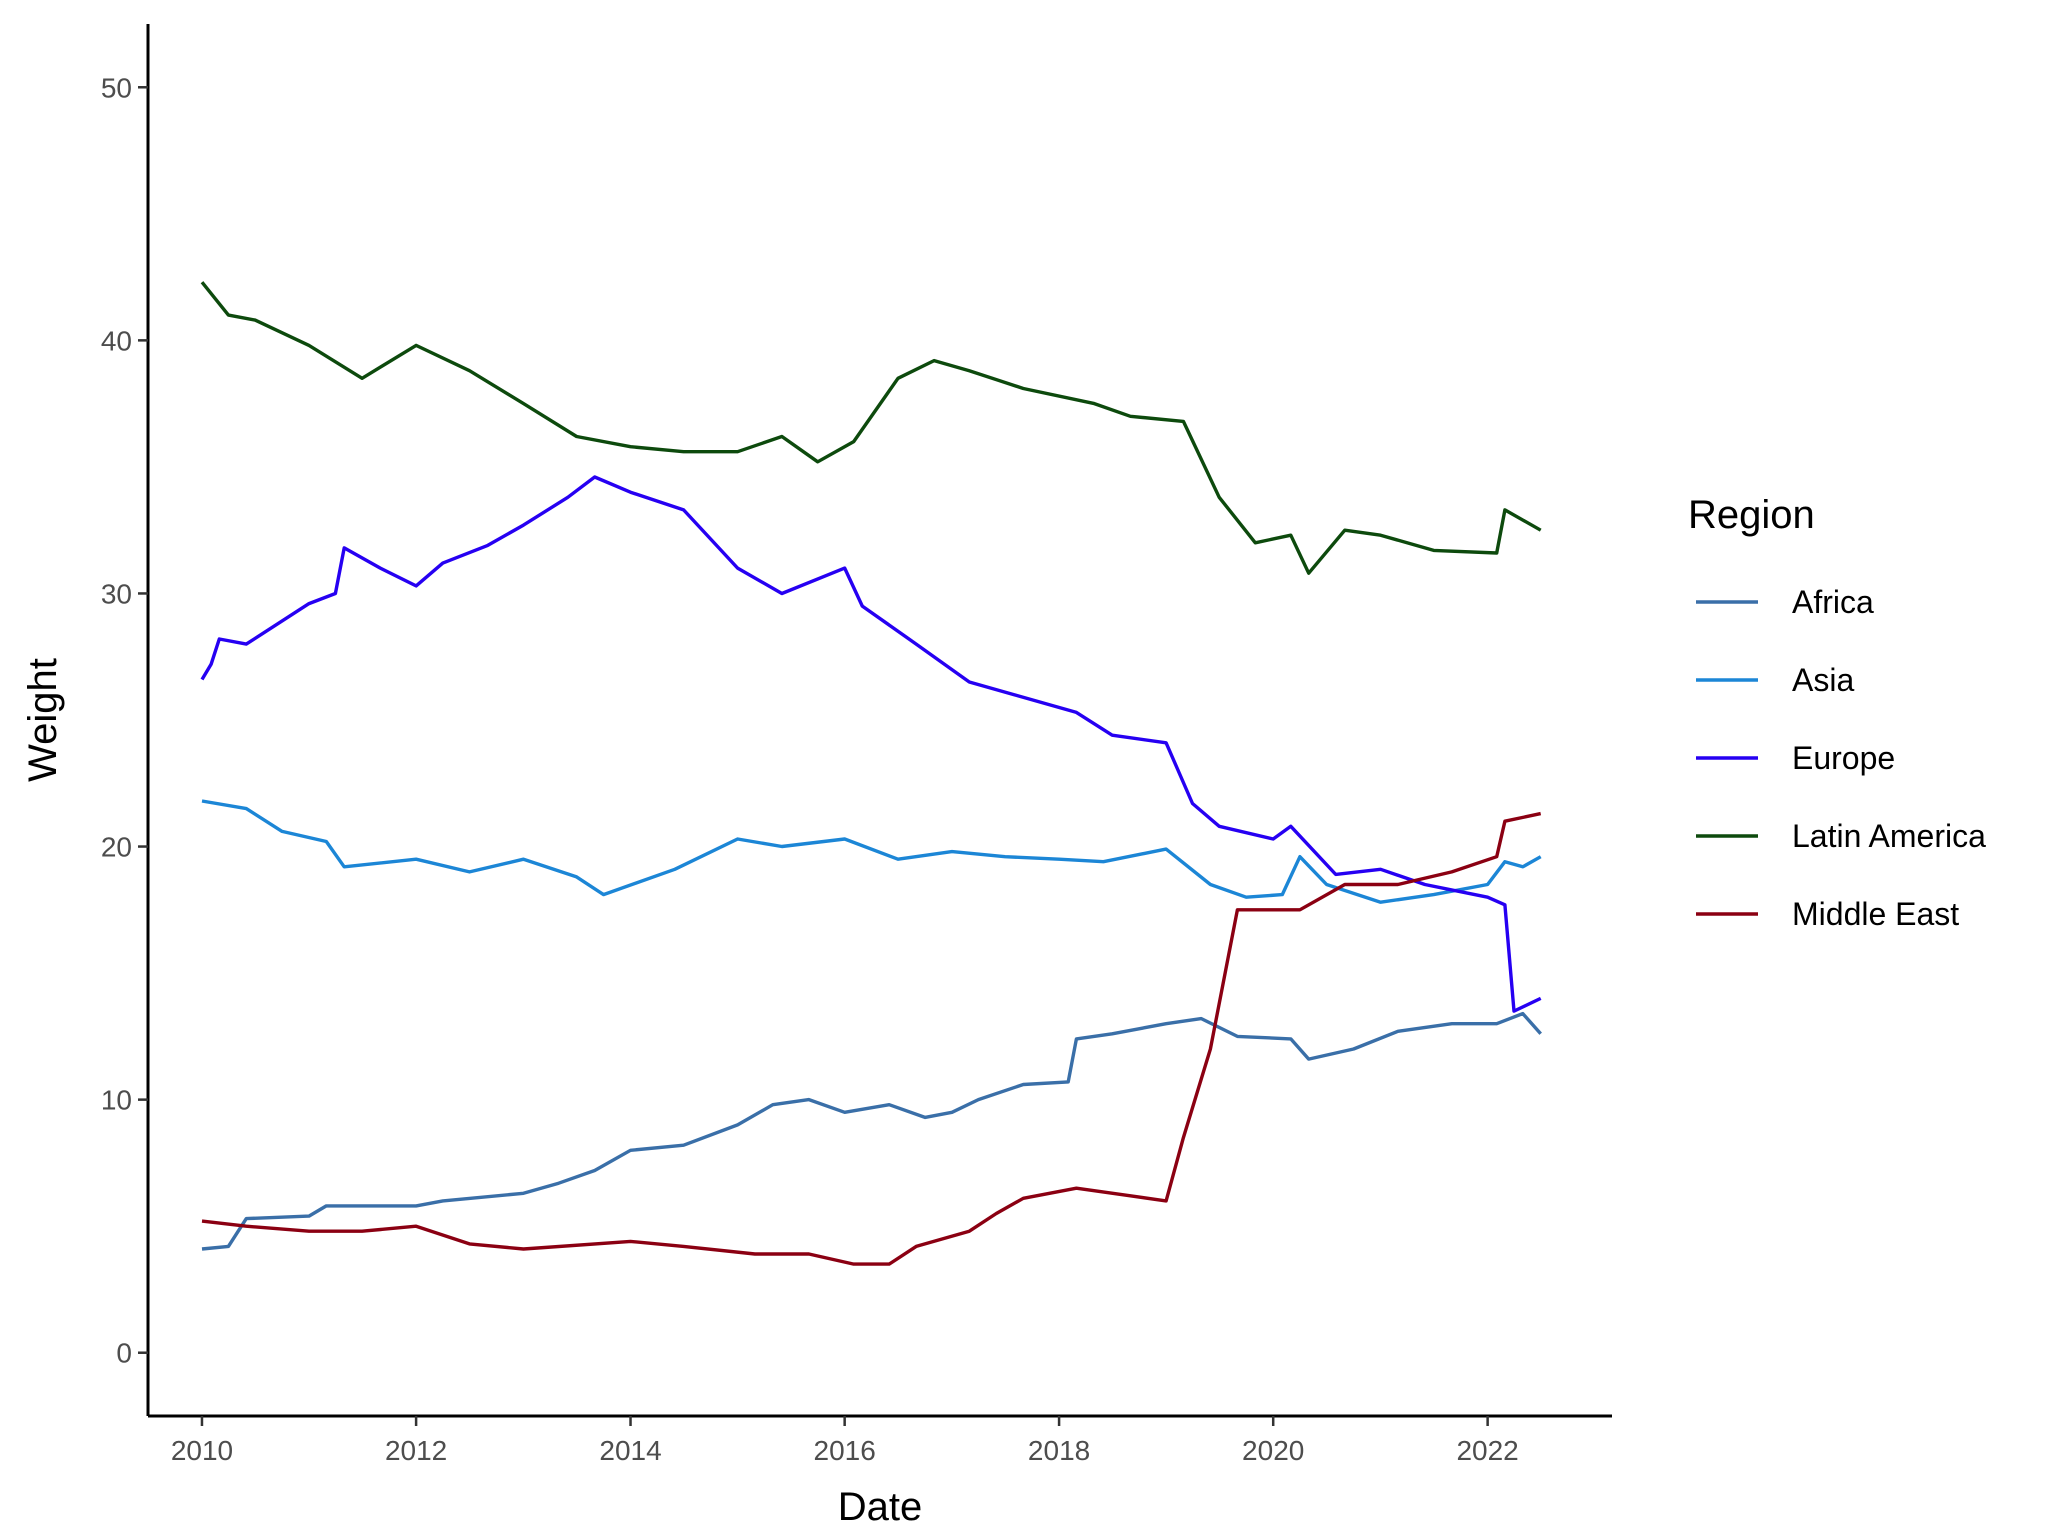 This screenshot has width=2053, height=1537. Describe the element at coordinates (116, 340) in the screenshot. I see `y-tick-label: 40` at that location.